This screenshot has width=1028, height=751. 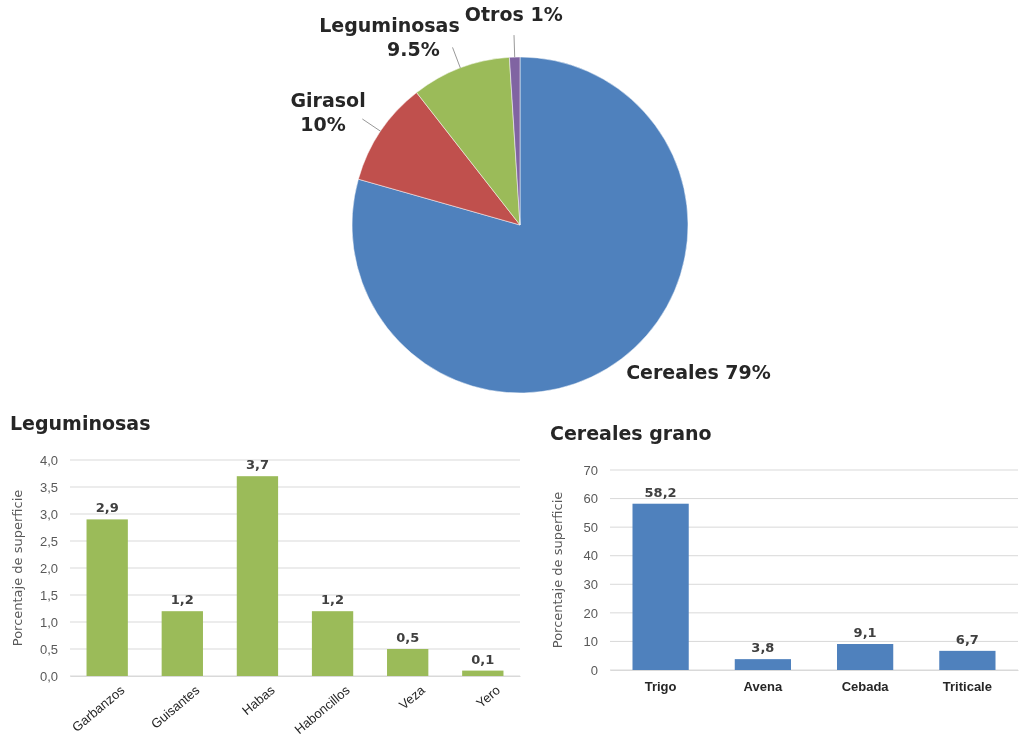 I want to click on x-tick-label: Triticale, so click(x=967, y=687).